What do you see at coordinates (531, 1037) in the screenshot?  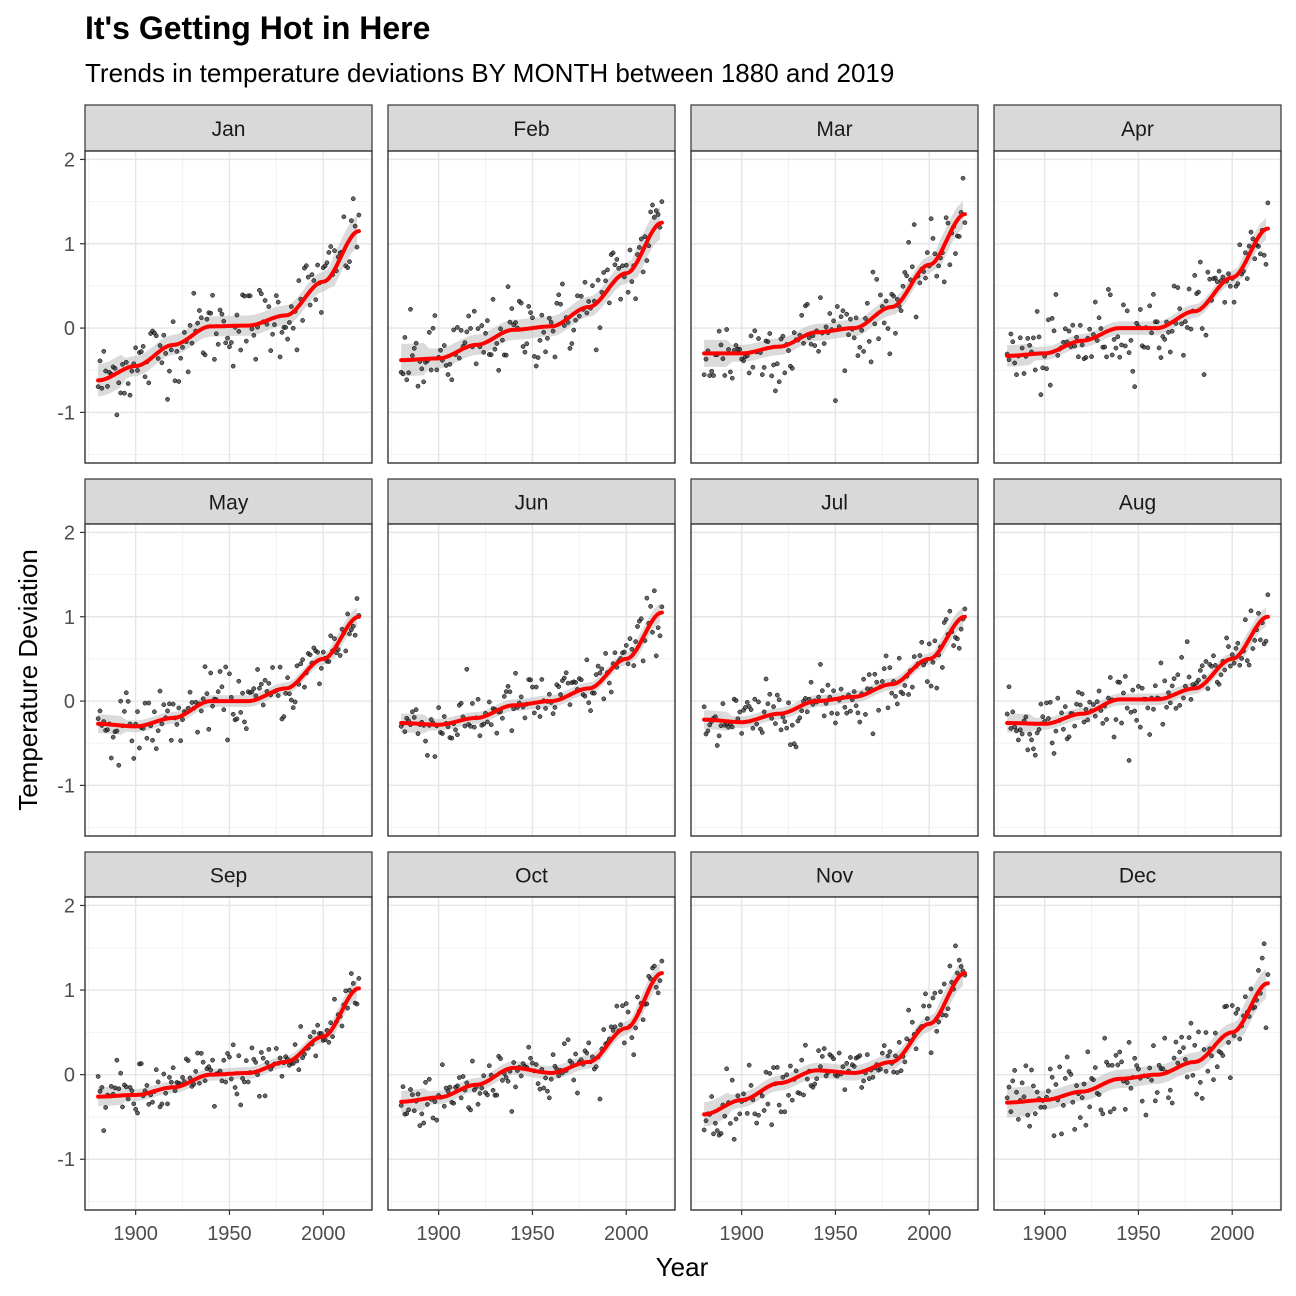 I see `trend-line` at bounding box center [531, 1037].